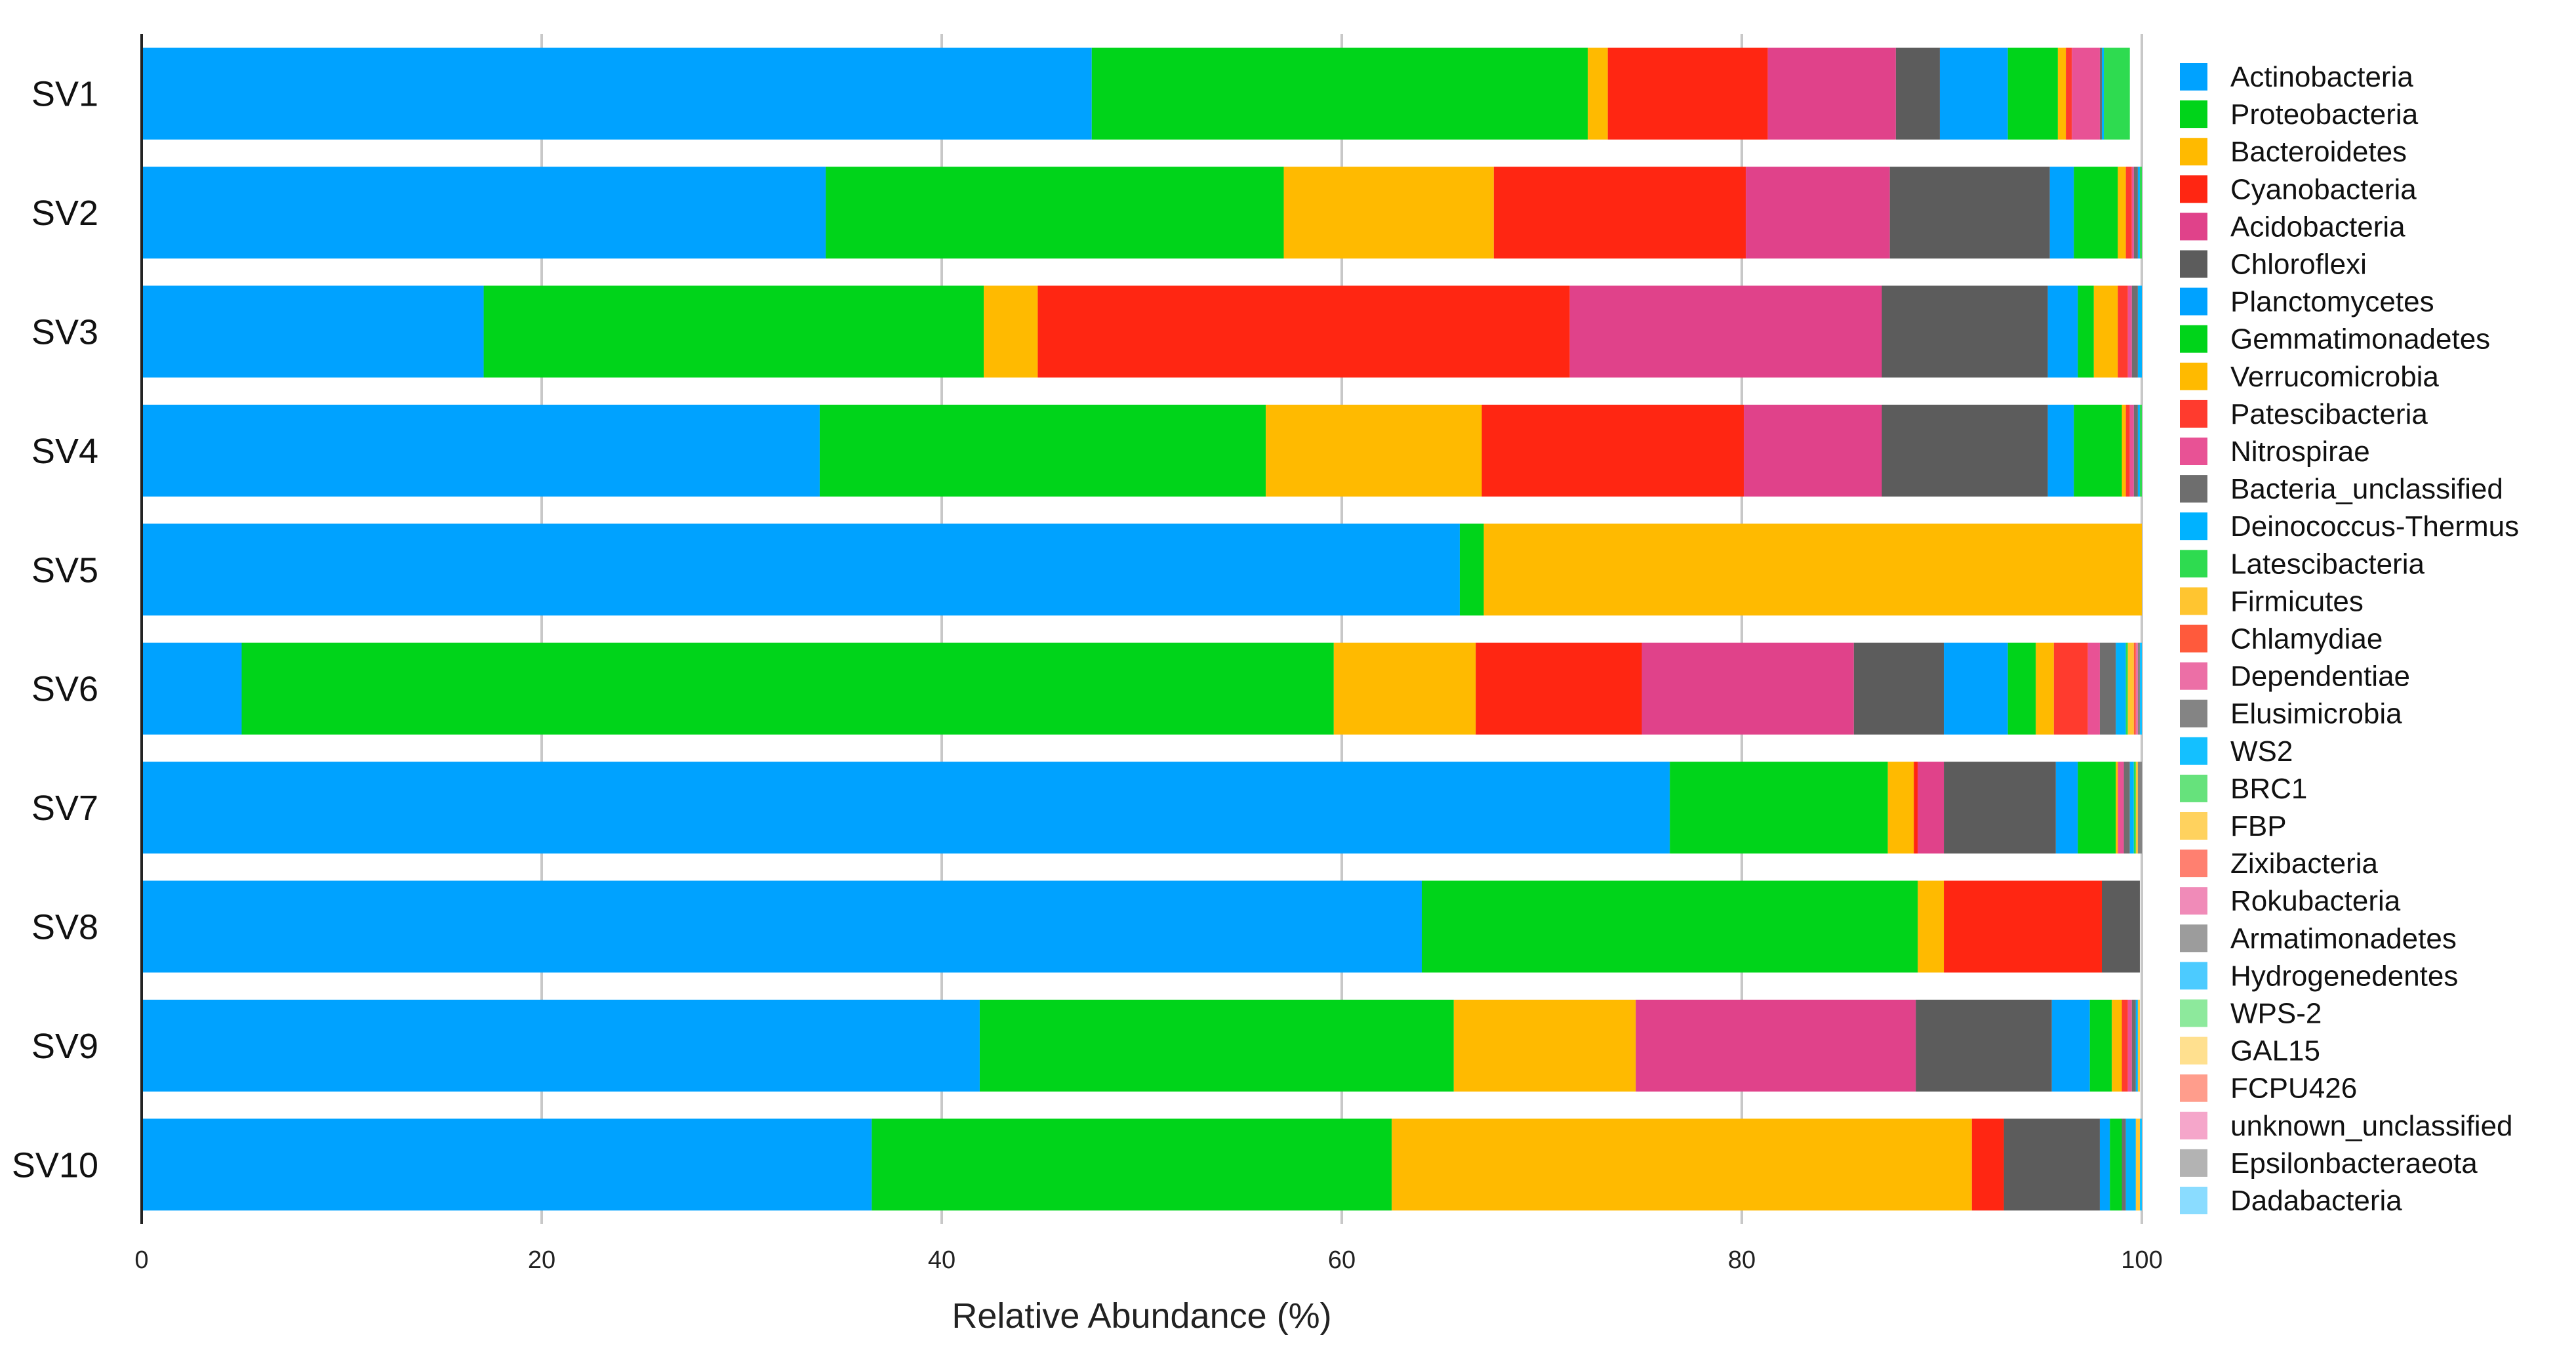  Describe the element at coordinates (64, 214) in the screenshot. I see `category-label: SV2` at that location.